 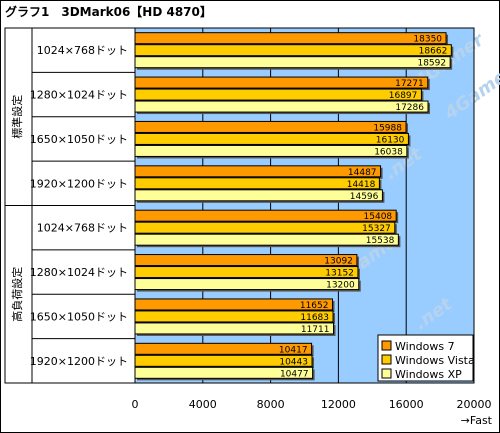 What do you see at coordinates (433, 52) in the screenshot?
I see `data-label: 18662` at bounding box center [433, 52].